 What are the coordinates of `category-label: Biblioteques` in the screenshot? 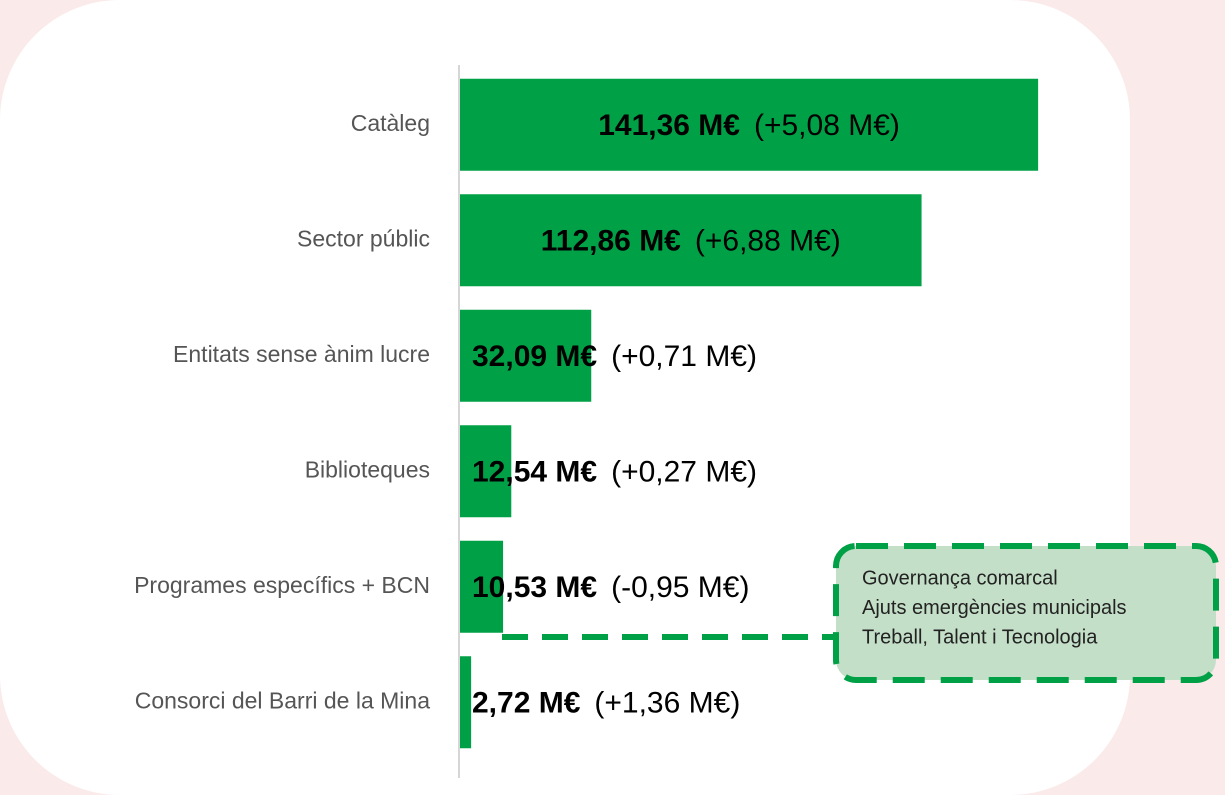 It's located at (367, 469).